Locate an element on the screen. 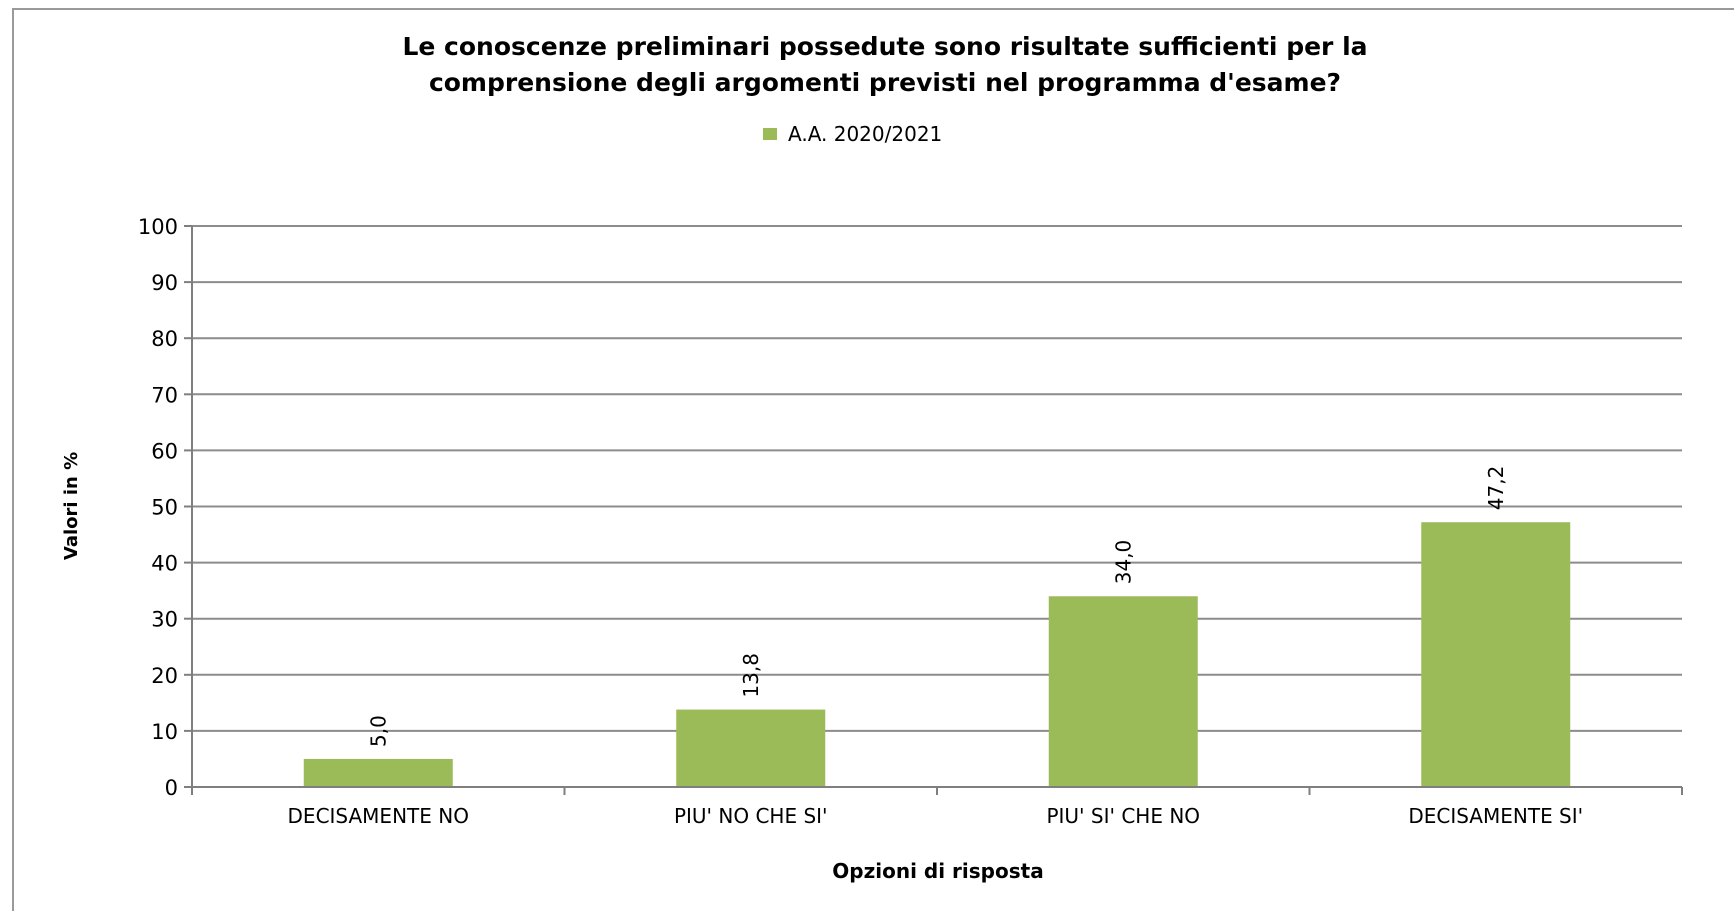 This screenshot has width=1736, height=913. data-label: 34,0 is located at coordinates (1123, 562).